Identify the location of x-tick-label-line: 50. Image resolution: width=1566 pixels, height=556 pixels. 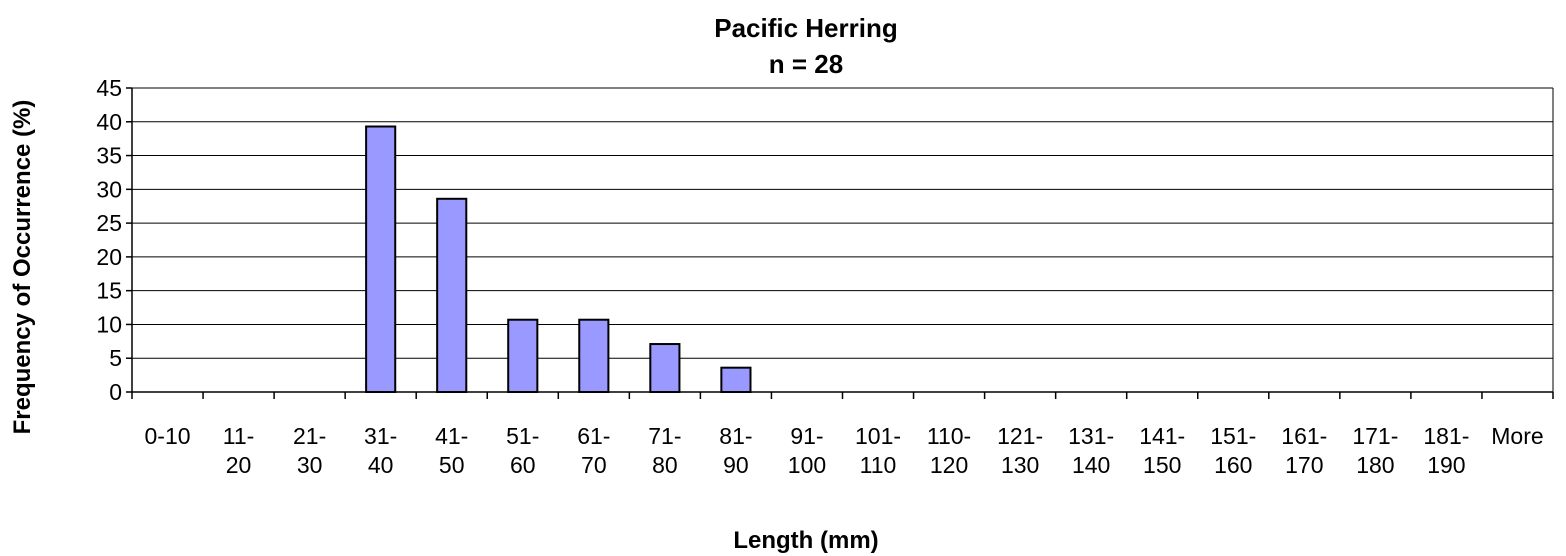
(452, 465).